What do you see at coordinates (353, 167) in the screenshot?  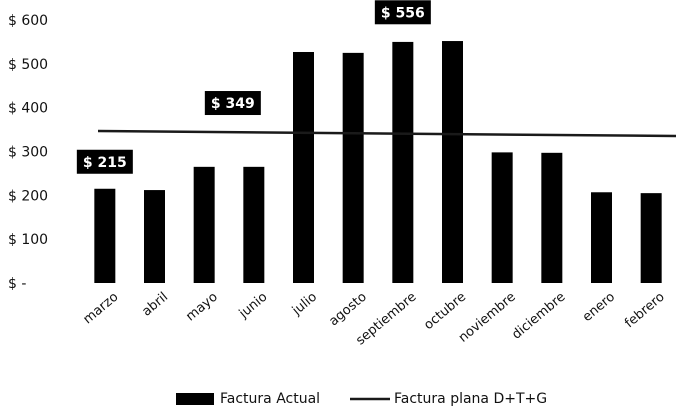 I see `bar-agosto` at bounding box center [353, 167].